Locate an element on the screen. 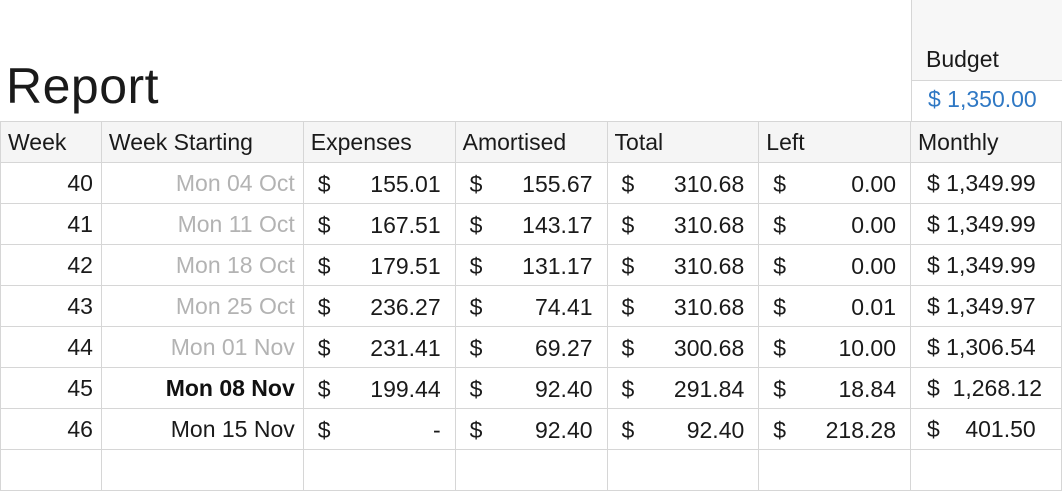 The image size is (1062, 491). amortised-cell: $74.41 is located at coordinates (531, 306).